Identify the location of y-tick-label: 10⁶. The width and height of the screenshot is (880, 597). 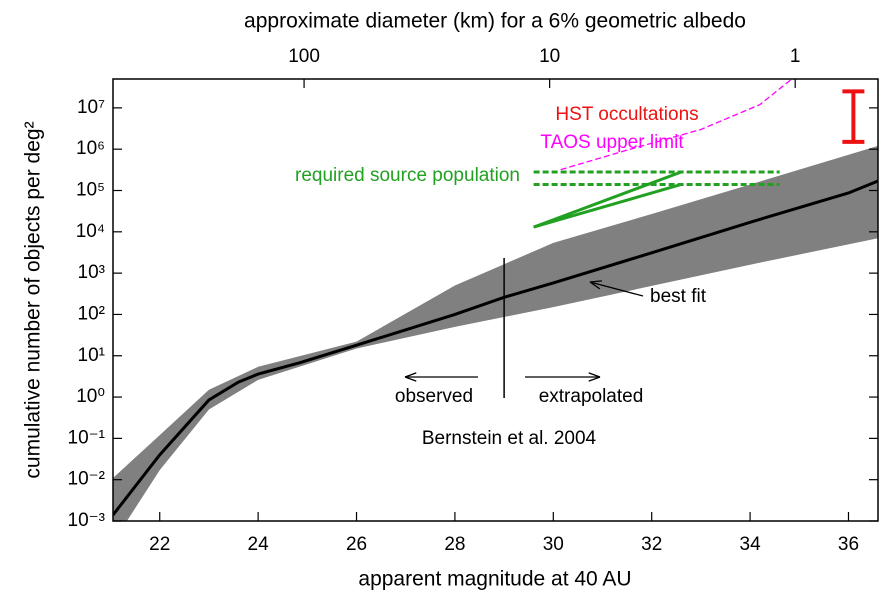
(90, 148).